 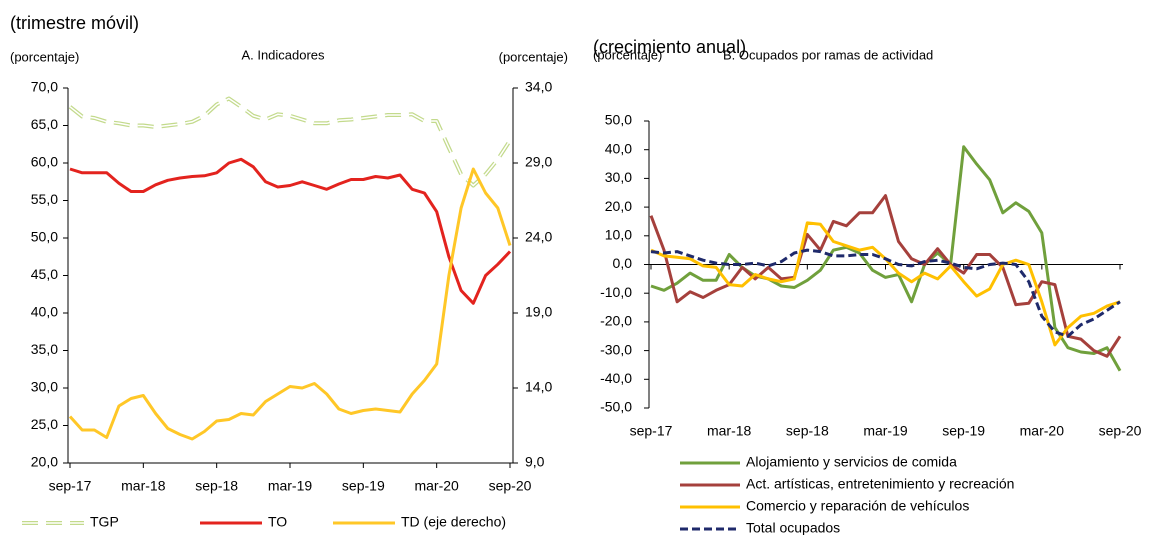 I want to click on line-inner, so click(x=290, y=142).